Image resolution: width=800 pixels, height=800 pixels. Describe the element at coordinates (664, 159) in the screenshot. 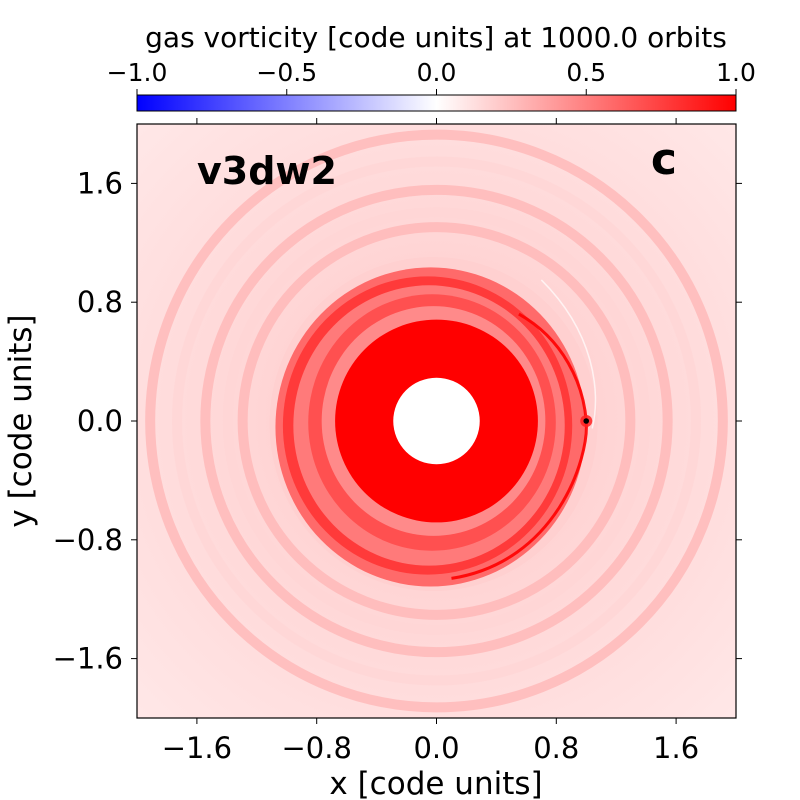

I see `panel-letter: c` at that location.